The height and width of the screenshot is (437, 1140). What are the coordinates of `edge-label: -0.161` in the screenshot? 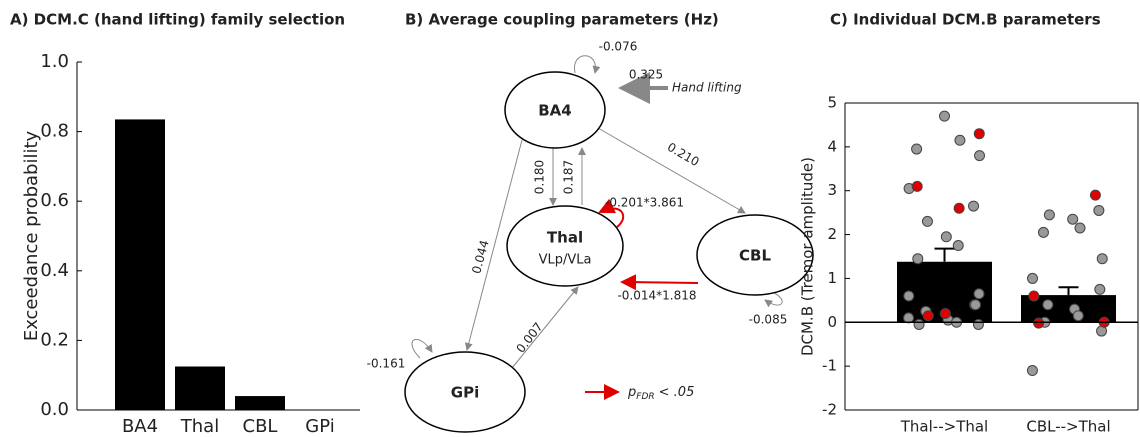 It's located at (386, 364).